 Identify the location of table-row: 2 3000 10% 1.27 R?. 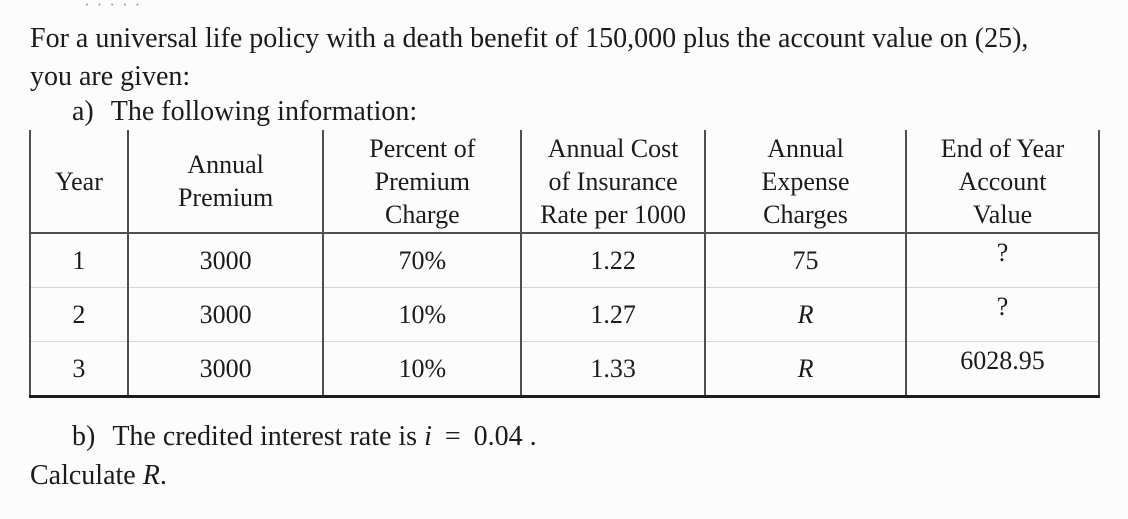
(564, 314).